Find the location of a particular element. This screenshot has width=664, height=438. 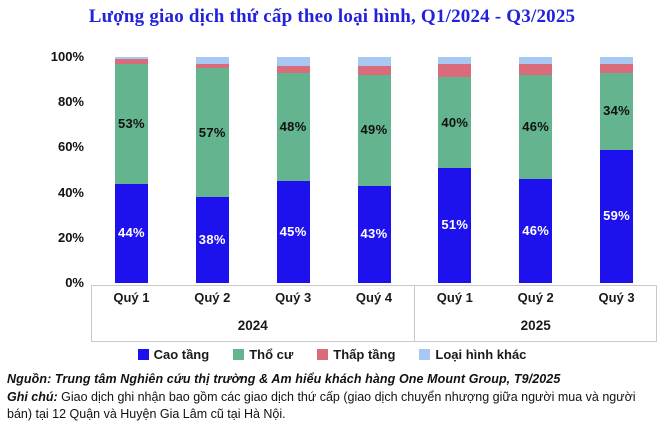

bar-data-label: 48% is located at coordinates (293, 127).